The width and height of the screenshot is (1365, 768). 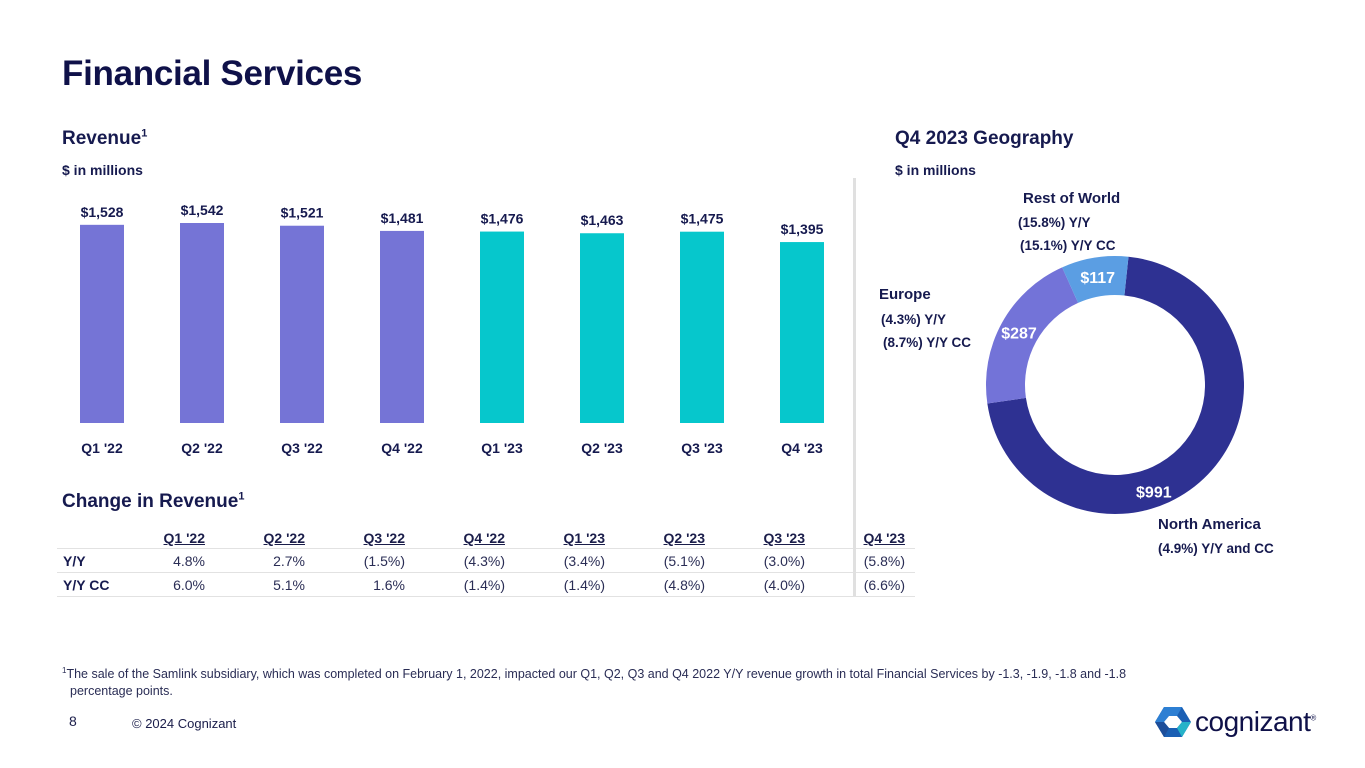 What do you see at coordinates (402, 218) in the screenshot?
I see `bar-value-label: $1,481` at bounding box center [402, 218].